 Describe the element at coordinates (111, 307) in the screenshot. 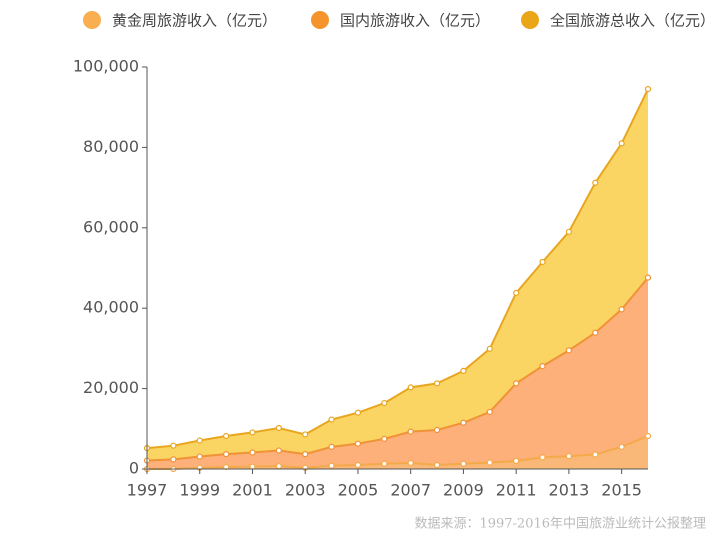

I see `y-tick-label: 40,000` at that location.